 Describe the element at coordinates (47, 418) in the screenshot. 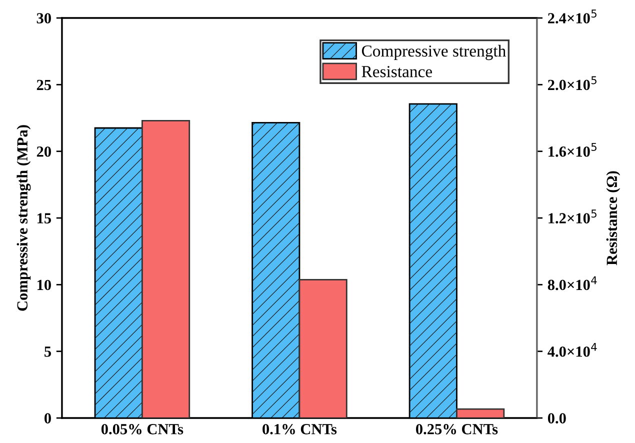

I see `y-tick-label: 0` at that location.